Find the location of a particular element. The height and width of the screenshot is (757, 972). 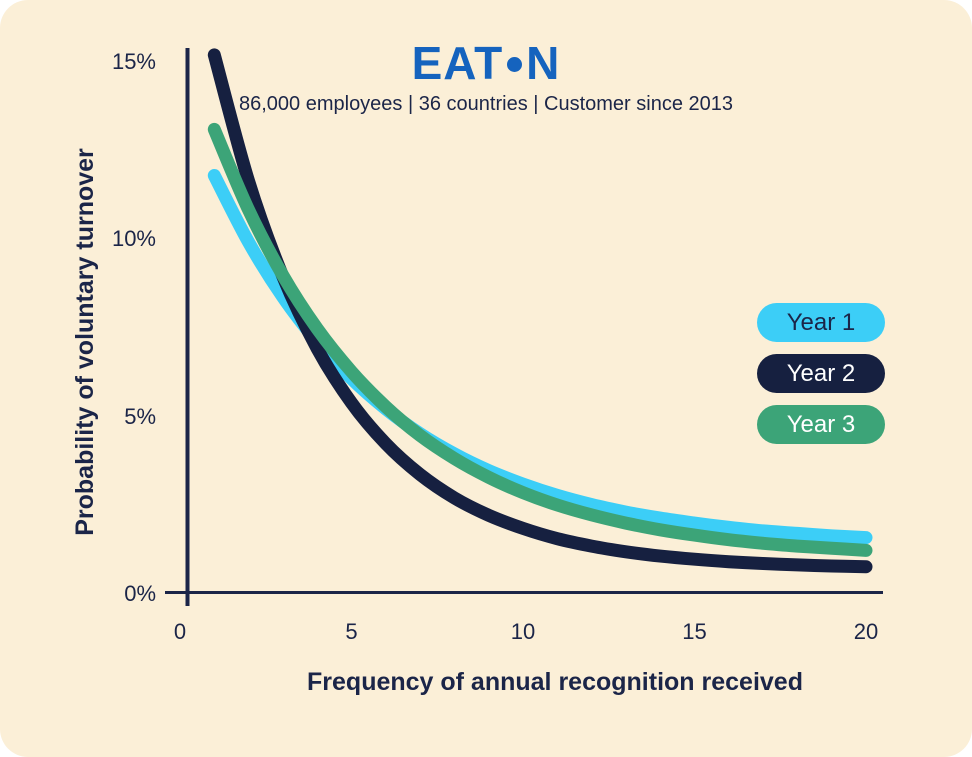

chart-legend: Year 1 Year 2 Year 3 is located at coordinates (821, 373).